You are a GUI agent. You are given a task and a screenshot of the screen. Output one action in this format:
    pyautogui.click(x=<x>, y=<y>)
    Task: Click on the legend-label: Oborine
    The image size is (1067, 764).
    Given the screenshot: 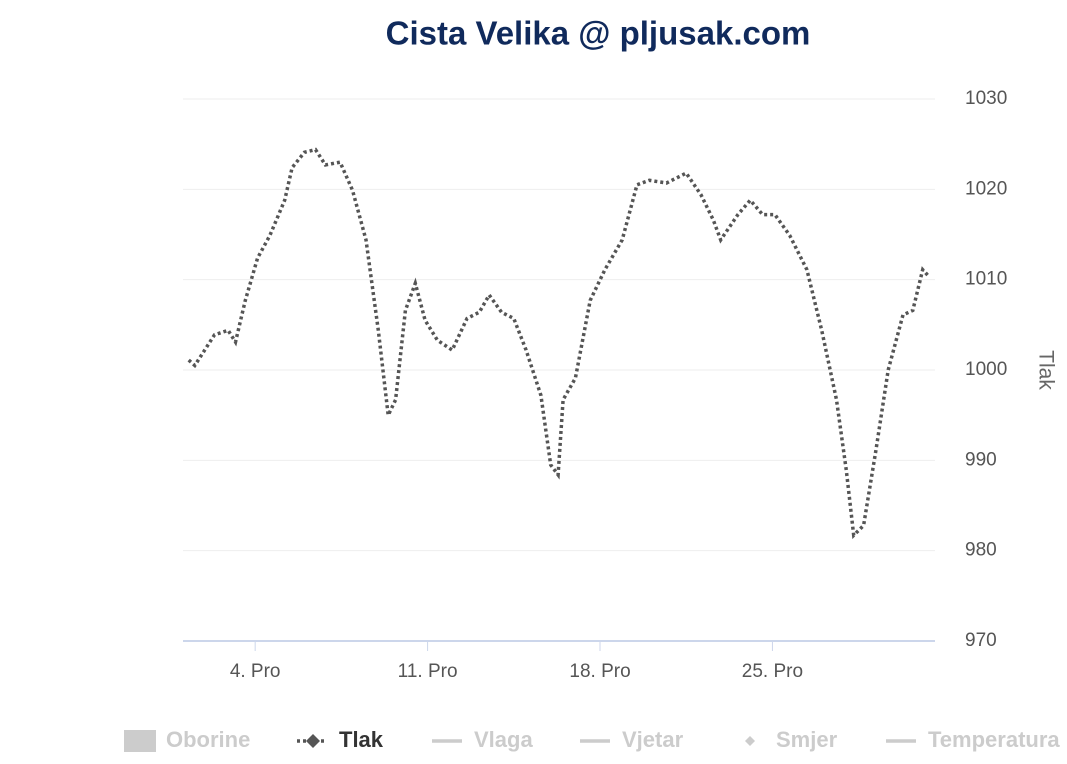 What is the action you would take?
    pyautogui.click(x=208, y=739)
    